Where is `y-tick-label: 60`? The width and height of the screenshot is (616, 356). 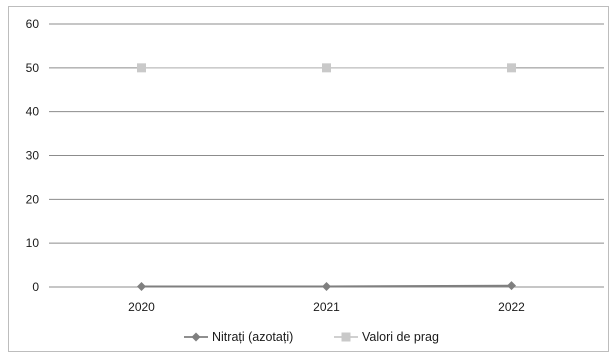 y-tick-label: 60 is located at coordinates (33, 24).